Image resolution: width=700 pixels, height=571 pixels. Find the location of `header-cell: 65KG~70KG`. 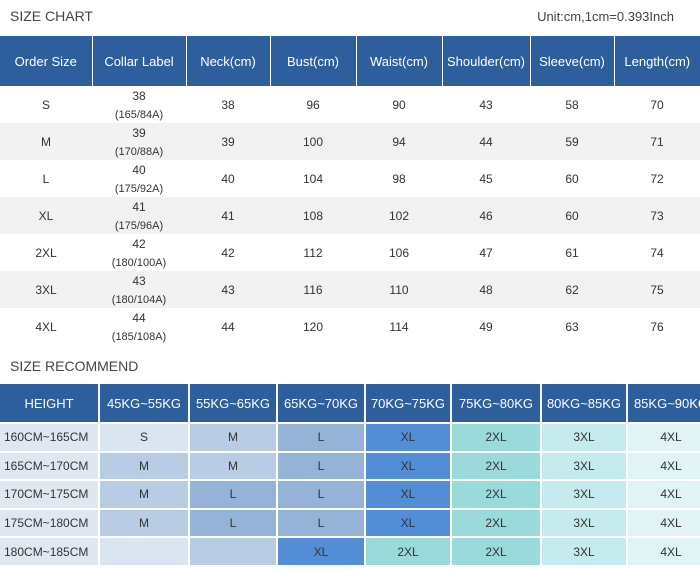

header-cell: 65KG~70KG is located at coordinates (321, 403).